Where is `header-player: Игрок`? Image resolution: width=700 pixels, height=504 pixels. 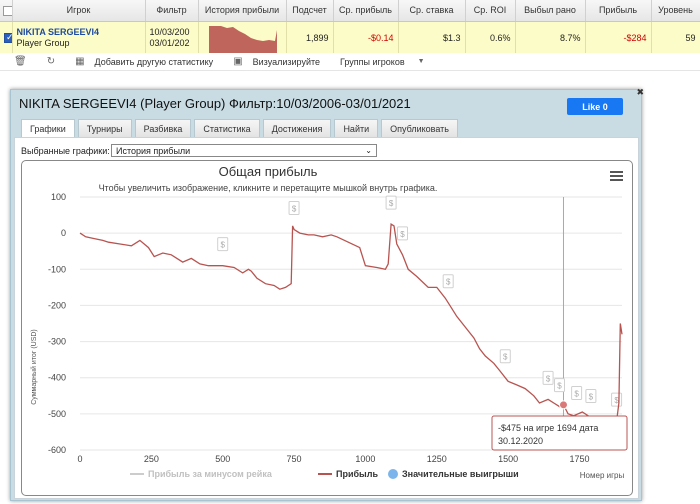 header-player: Игрок is located at coordinates (79, 11).